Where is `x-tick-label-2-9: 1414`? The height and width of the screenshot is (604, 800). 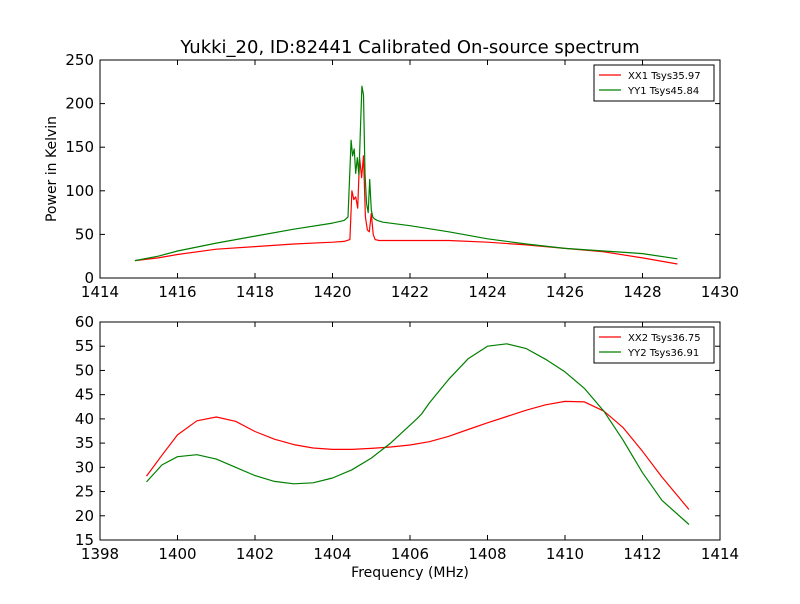 x-tick-label-2-9: 1414 is located at coordinates (720, 554).